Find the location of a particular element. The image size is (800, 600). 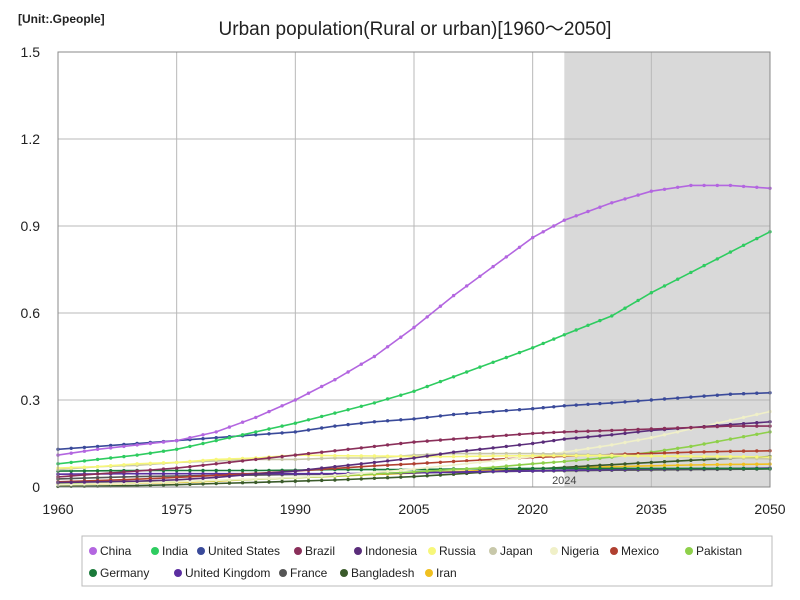

legend-item-mexico: Mexico is located at coordinates (634, 551).